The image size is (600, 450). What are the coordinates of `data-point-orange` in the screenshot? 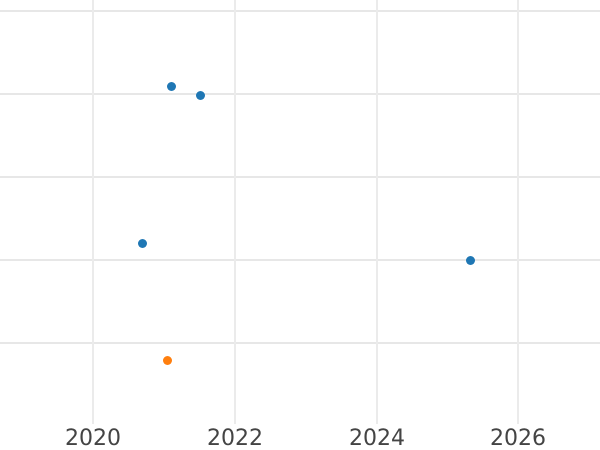 It's located at (167, 360).